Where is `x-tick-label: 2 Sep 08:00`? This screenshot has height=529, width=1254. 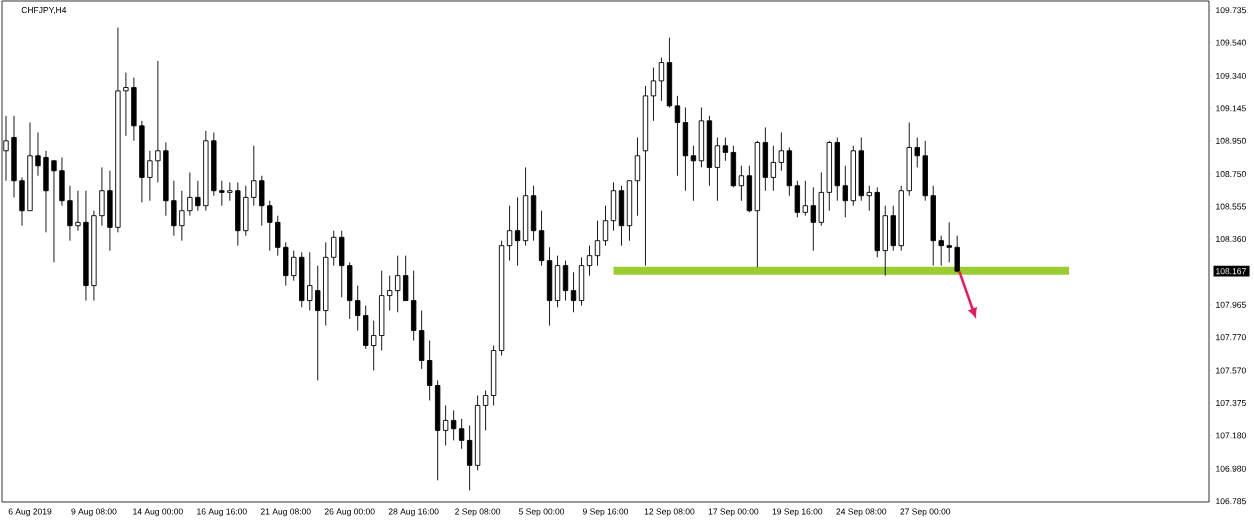
x-tick-label: 2 Sep 08:00 is located at coordinates (478, 512).